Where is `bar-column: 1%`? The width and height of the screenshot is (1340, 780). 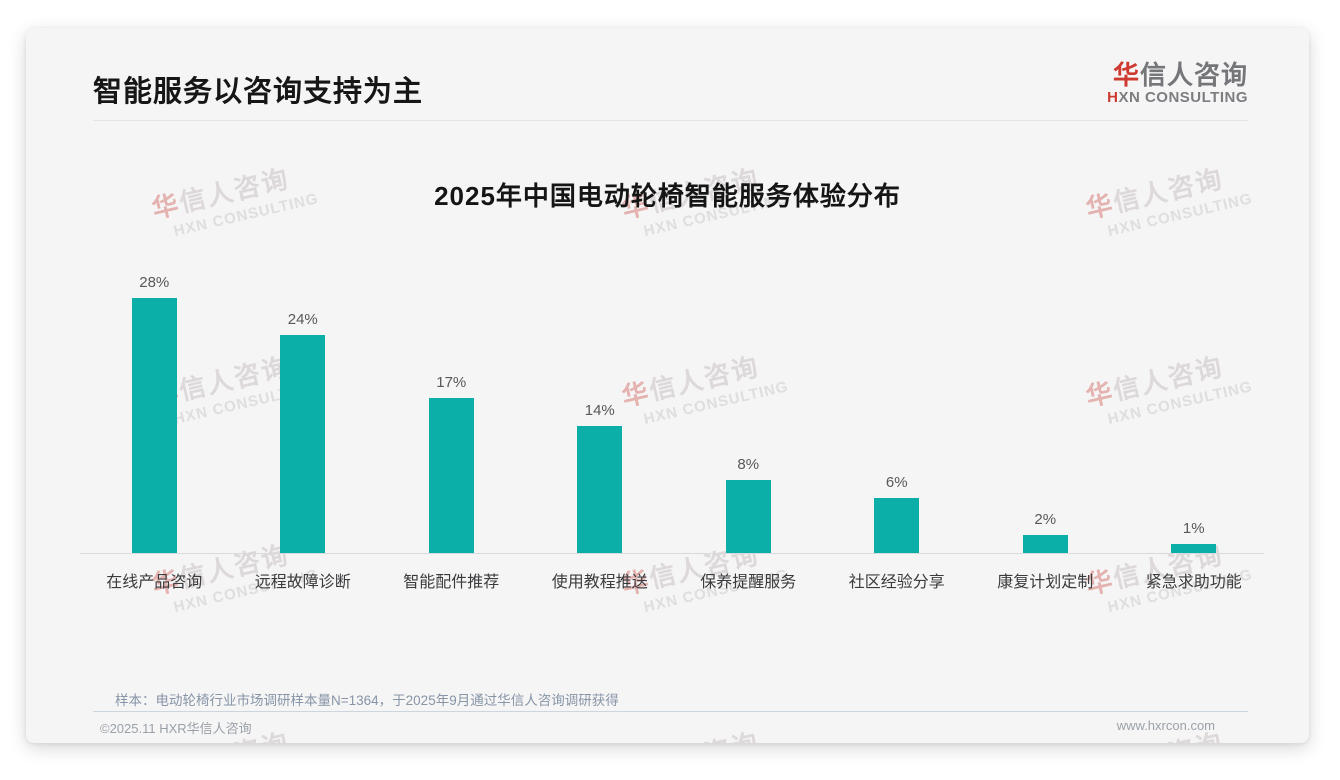 bar-column: 1% is located at coordinates (1194, 406).